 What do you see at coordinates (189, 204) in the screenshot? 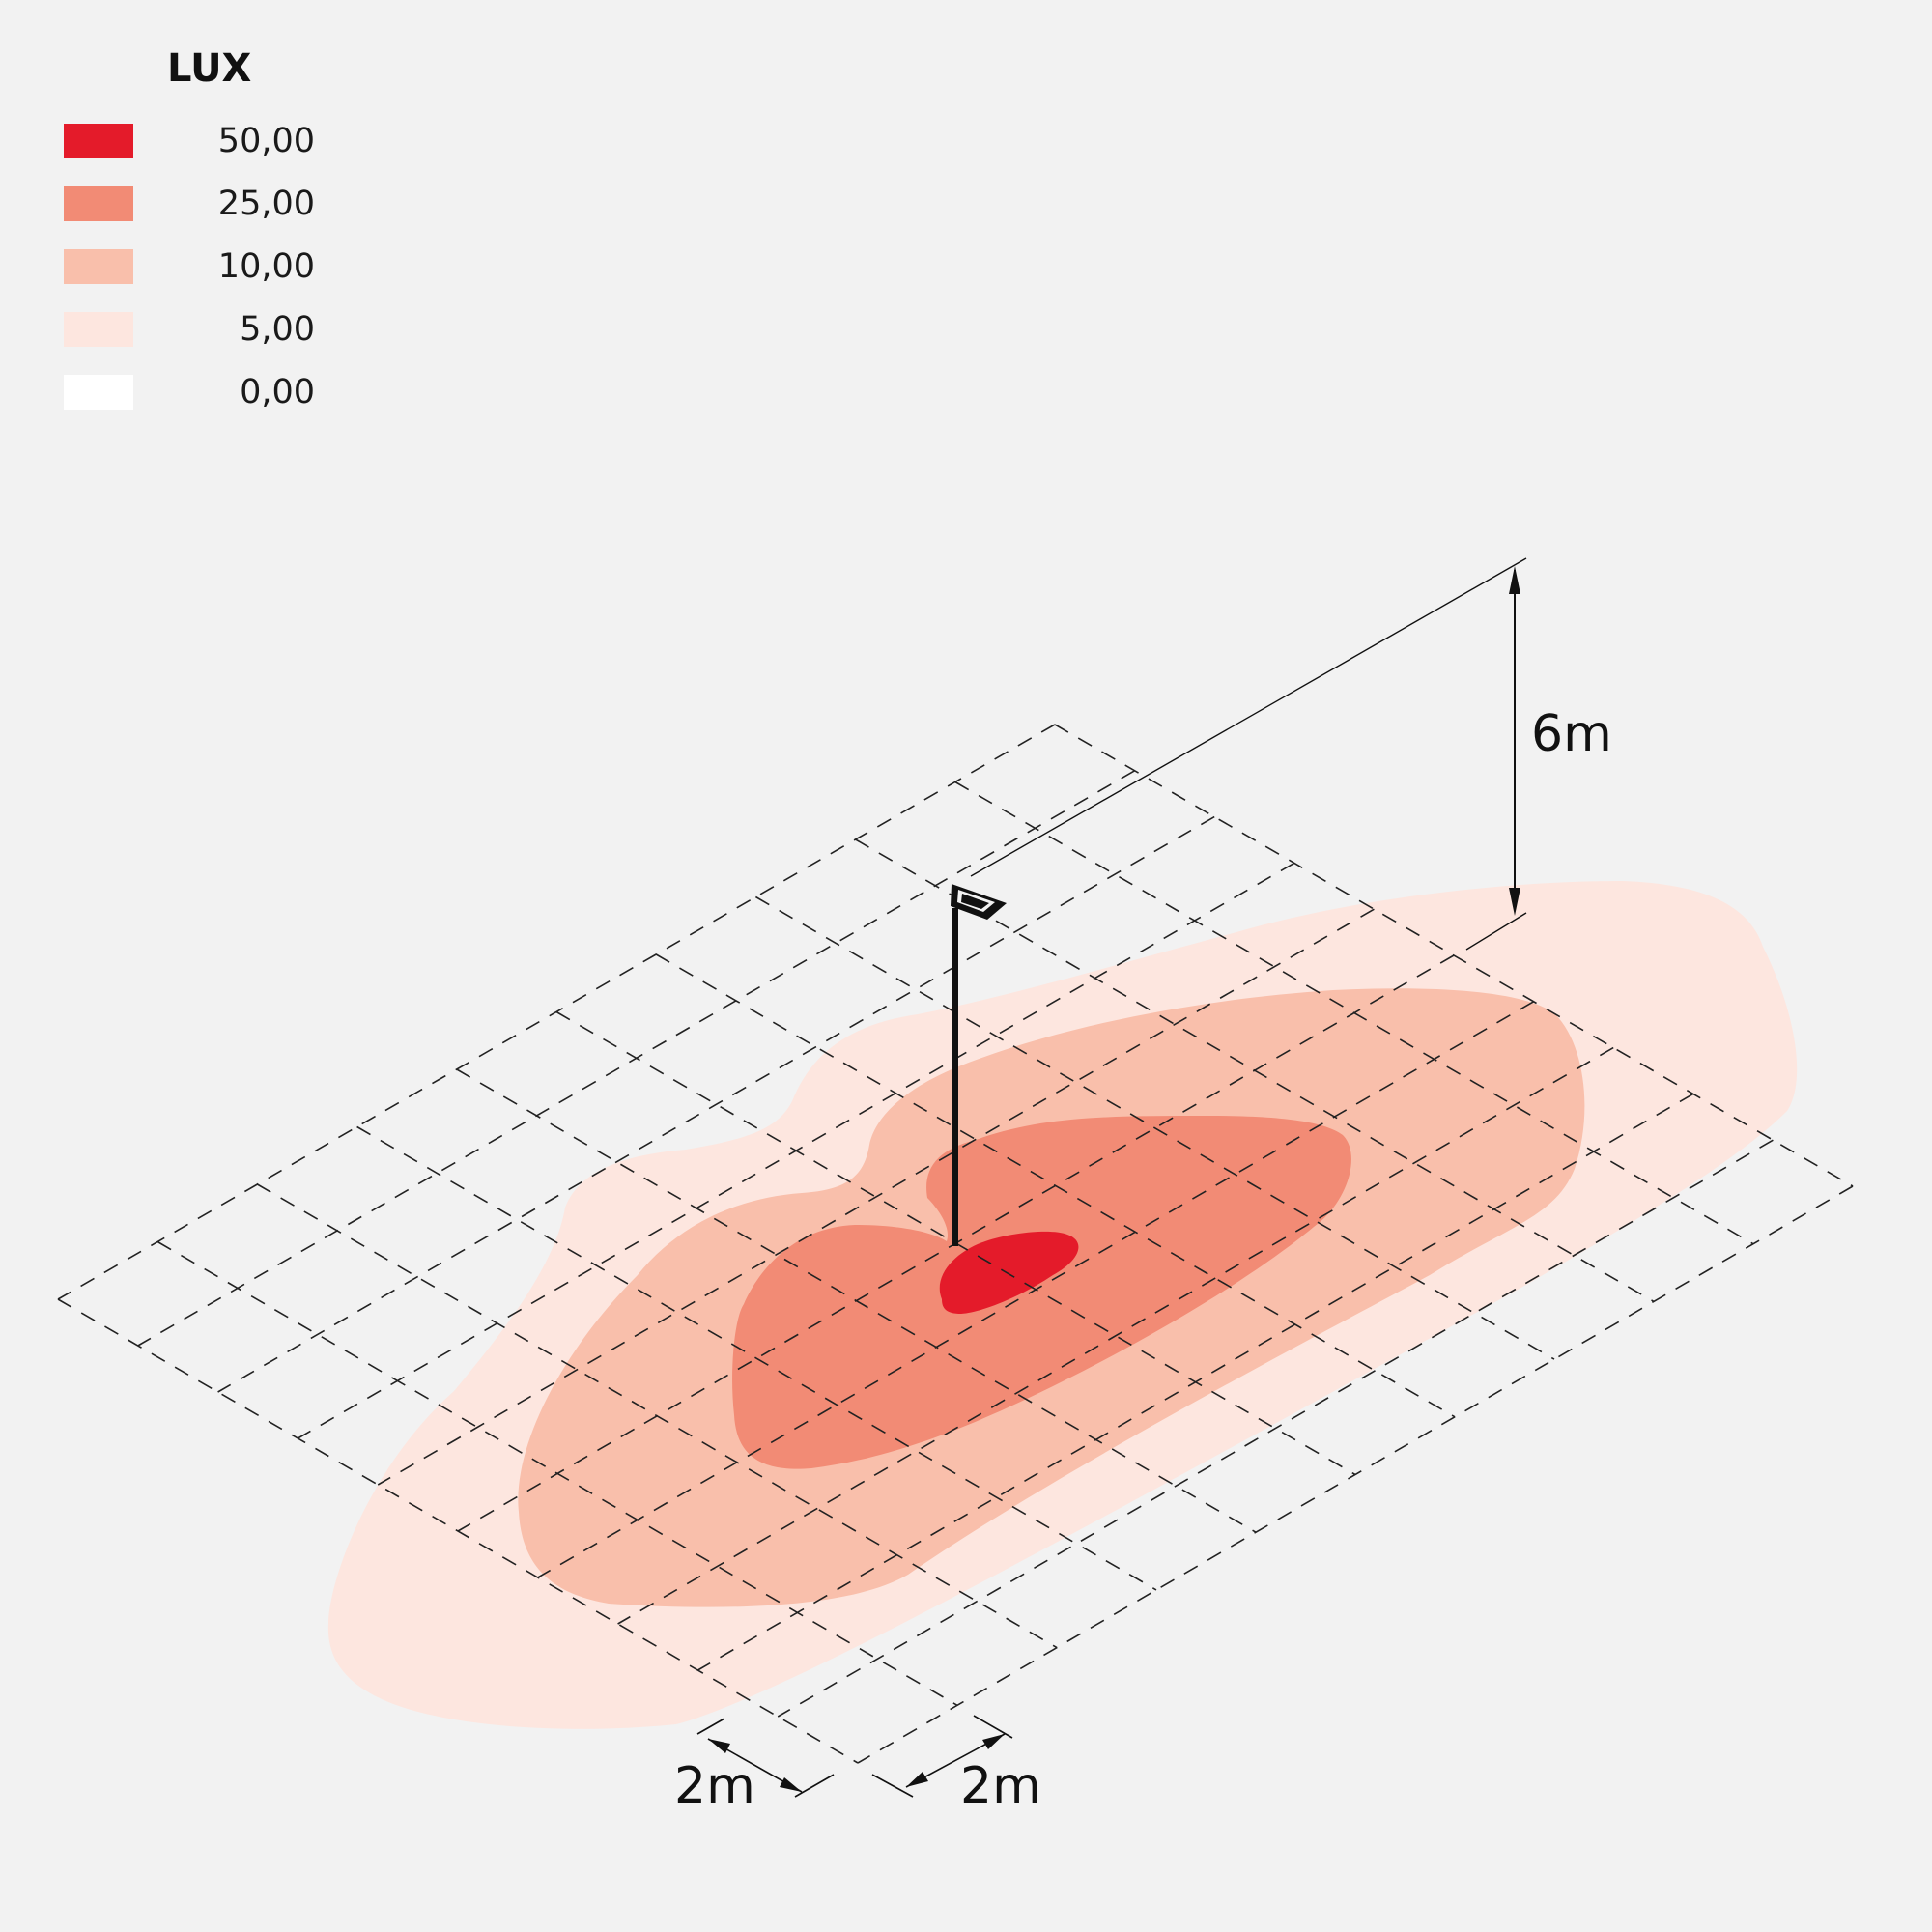
I see `legend-item-25: 25,00` at bounding box center [189, 204].